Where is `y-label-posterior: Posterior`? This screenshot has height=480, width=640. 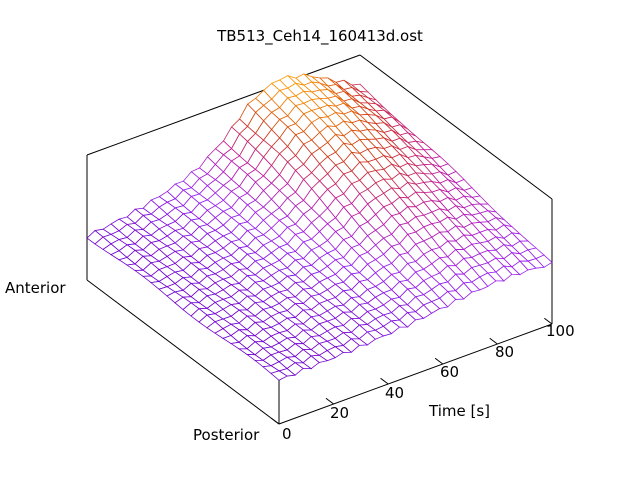 y-label-posterior: Posterior is located at coordinates (226, 435).